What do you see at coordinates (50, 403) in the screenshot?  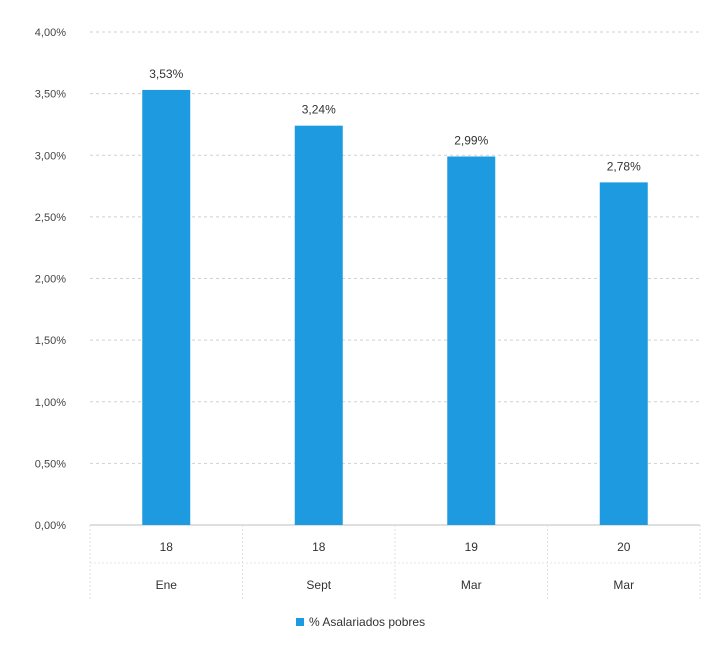 I see `y-tick-label: 1,00%` at bounding box center [50, 403].